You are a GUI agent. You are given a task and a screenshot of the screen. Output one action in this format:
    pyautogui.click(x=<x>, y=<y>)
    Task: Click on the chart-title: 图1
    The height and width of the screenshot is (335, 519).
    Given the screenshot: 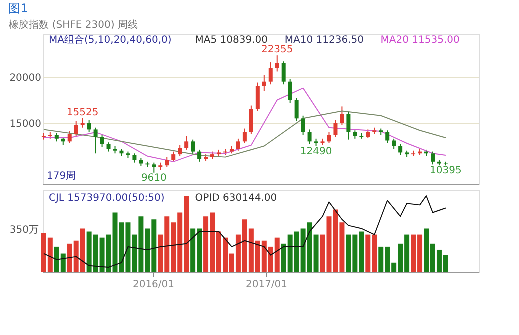 What is the action you would take?
    pyautogui.click(x=18, y=9)
    